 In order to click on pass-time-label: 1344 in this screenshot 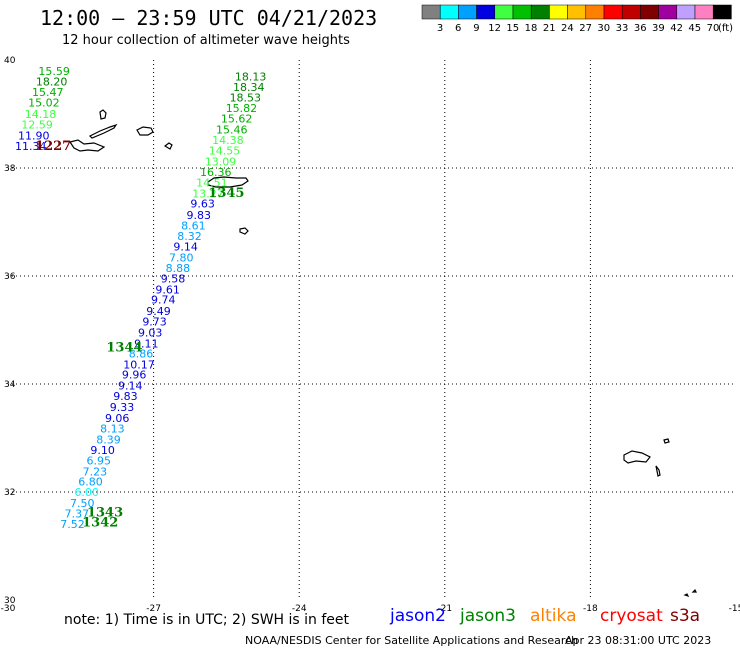, I will do `click(124, 348)`.